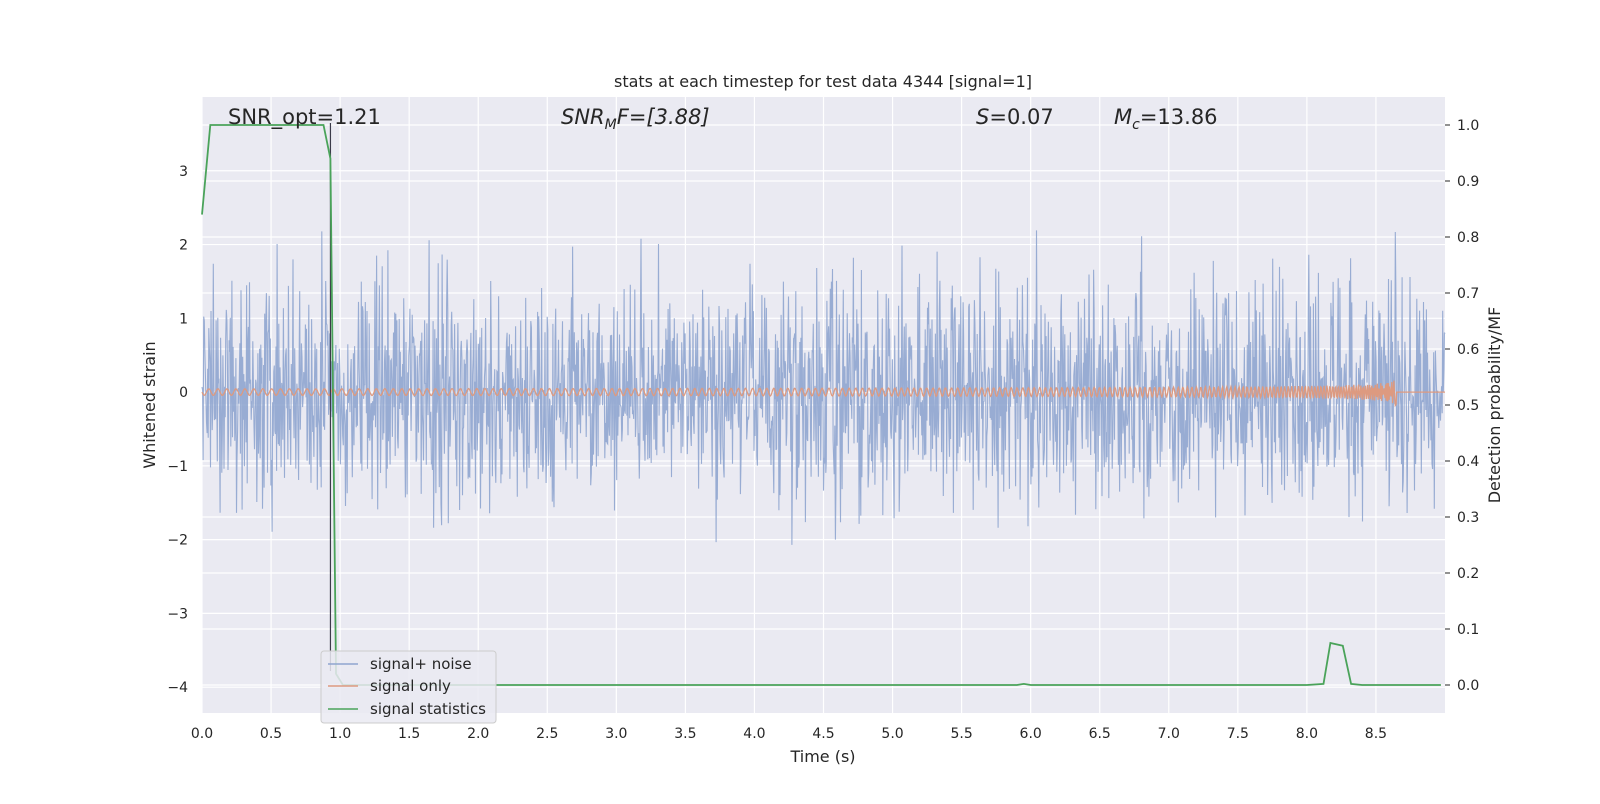 The height and width of the screenshot is (804, 1600). Describe the element at coordinates (754, 734) in the screenshot. I see `x-tick-label: 4.0` at that location.